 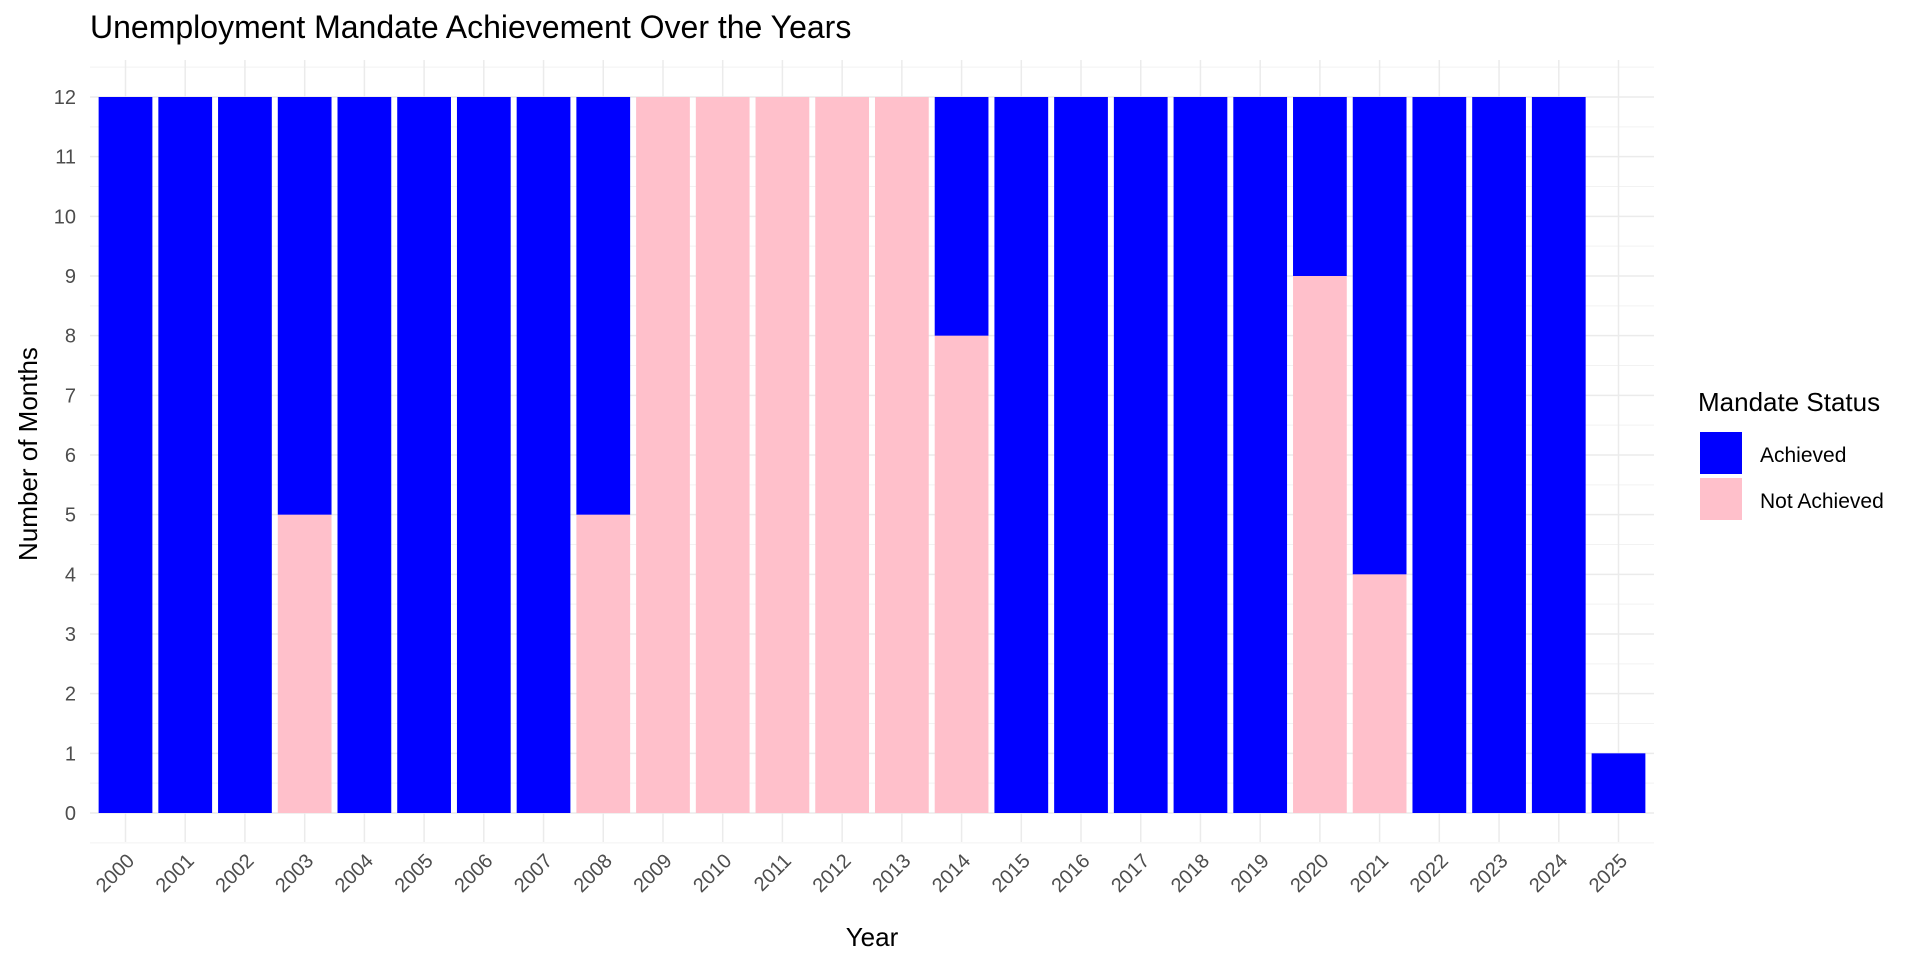 I want to click on legend-swatch-not-achieved, so click(x=1721, y=499).